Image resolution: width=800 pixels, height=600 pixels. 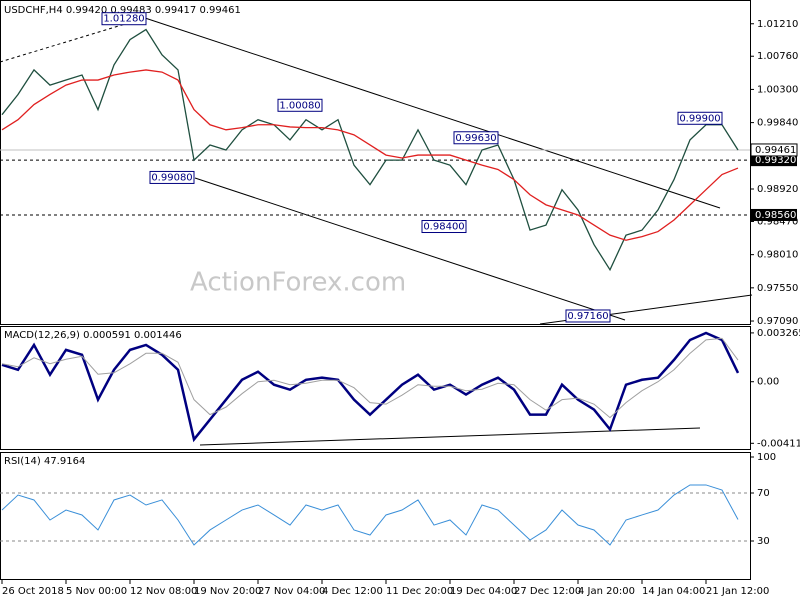 What do you see at coordinates (352, 591) in the screenshot?
I see `x-tick-label: 4 Dec 12:00` at bounding box center [352, 591].